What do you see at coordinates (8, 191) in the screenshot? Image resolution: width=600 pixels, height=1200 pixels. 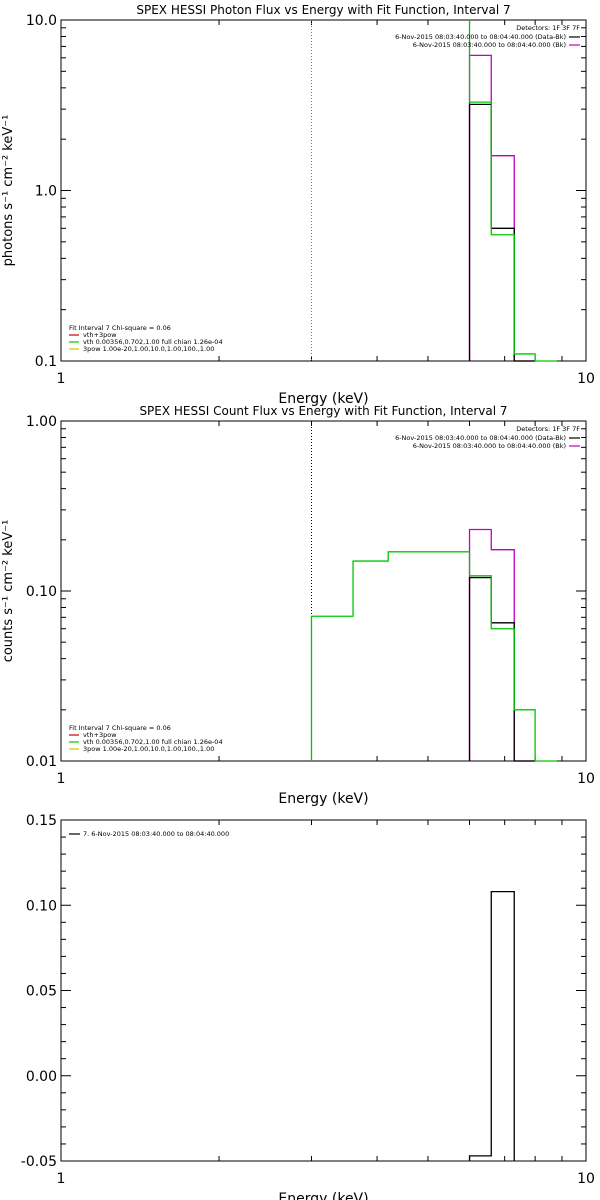 I see `y-axis-label: photons s⁻¹ cm⁻² keV⁻¹` at bounding box center [8, 191].